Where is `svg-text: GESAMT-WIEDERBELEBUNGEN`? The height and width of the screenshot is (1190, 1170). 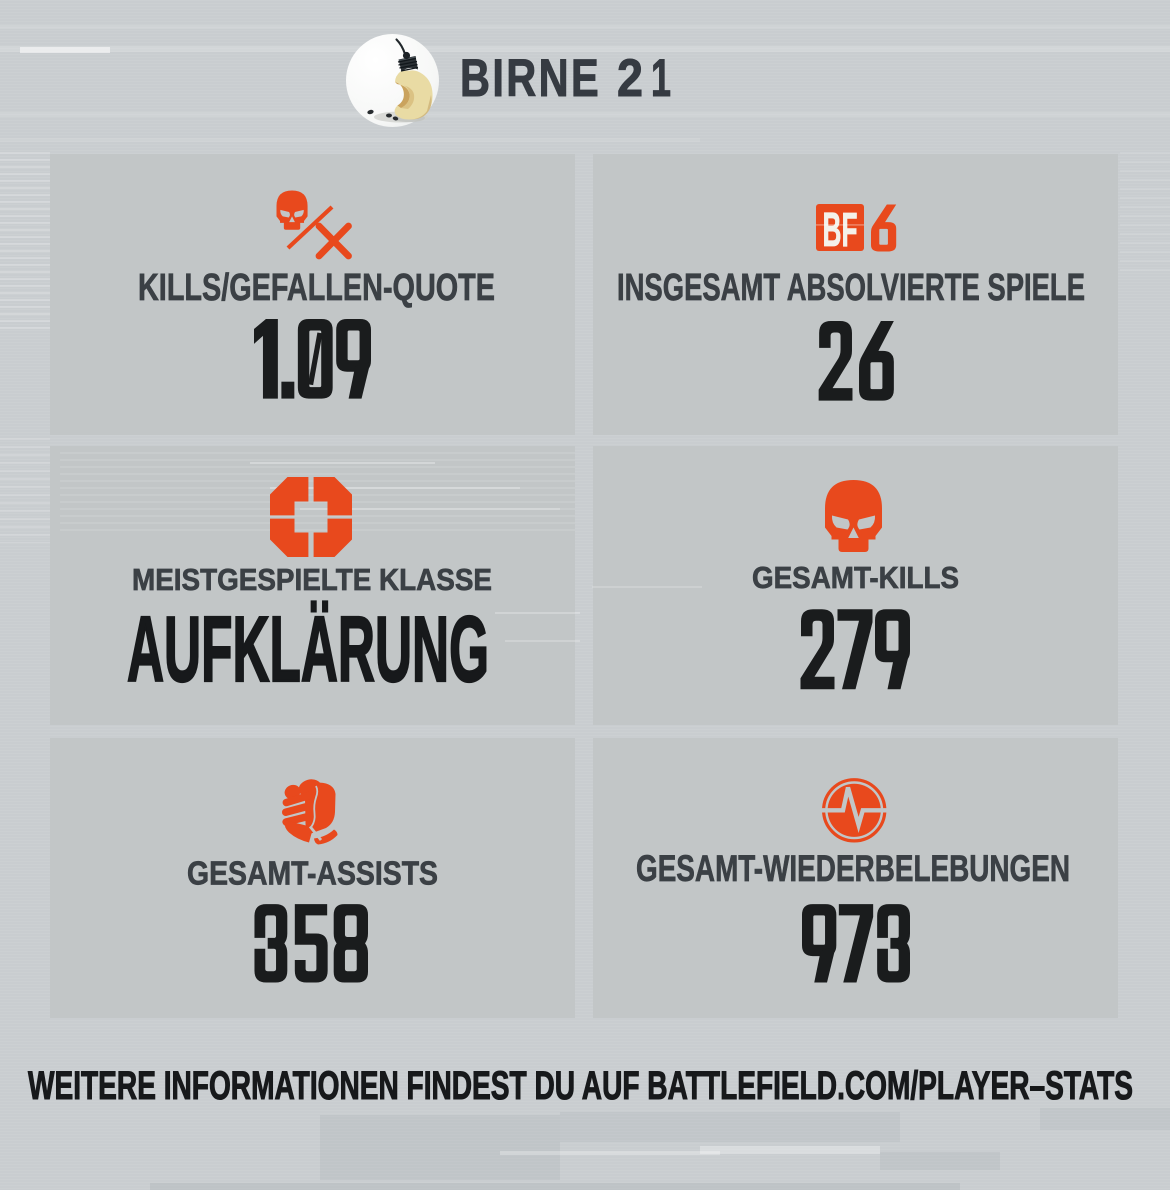
svg-text: GESAMT-WIEDERBELEBUNGEN is located at coordinates (853, 869).